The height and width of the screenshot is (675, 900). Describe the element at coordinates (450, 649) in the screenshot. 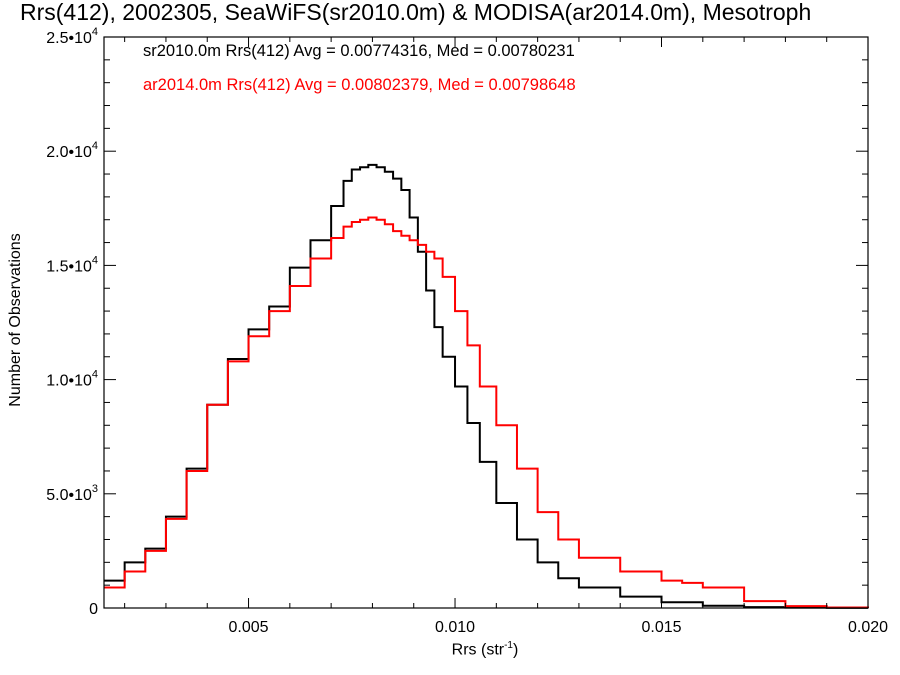

I see `x-axis-label: Rrs (str-1)` at that location.